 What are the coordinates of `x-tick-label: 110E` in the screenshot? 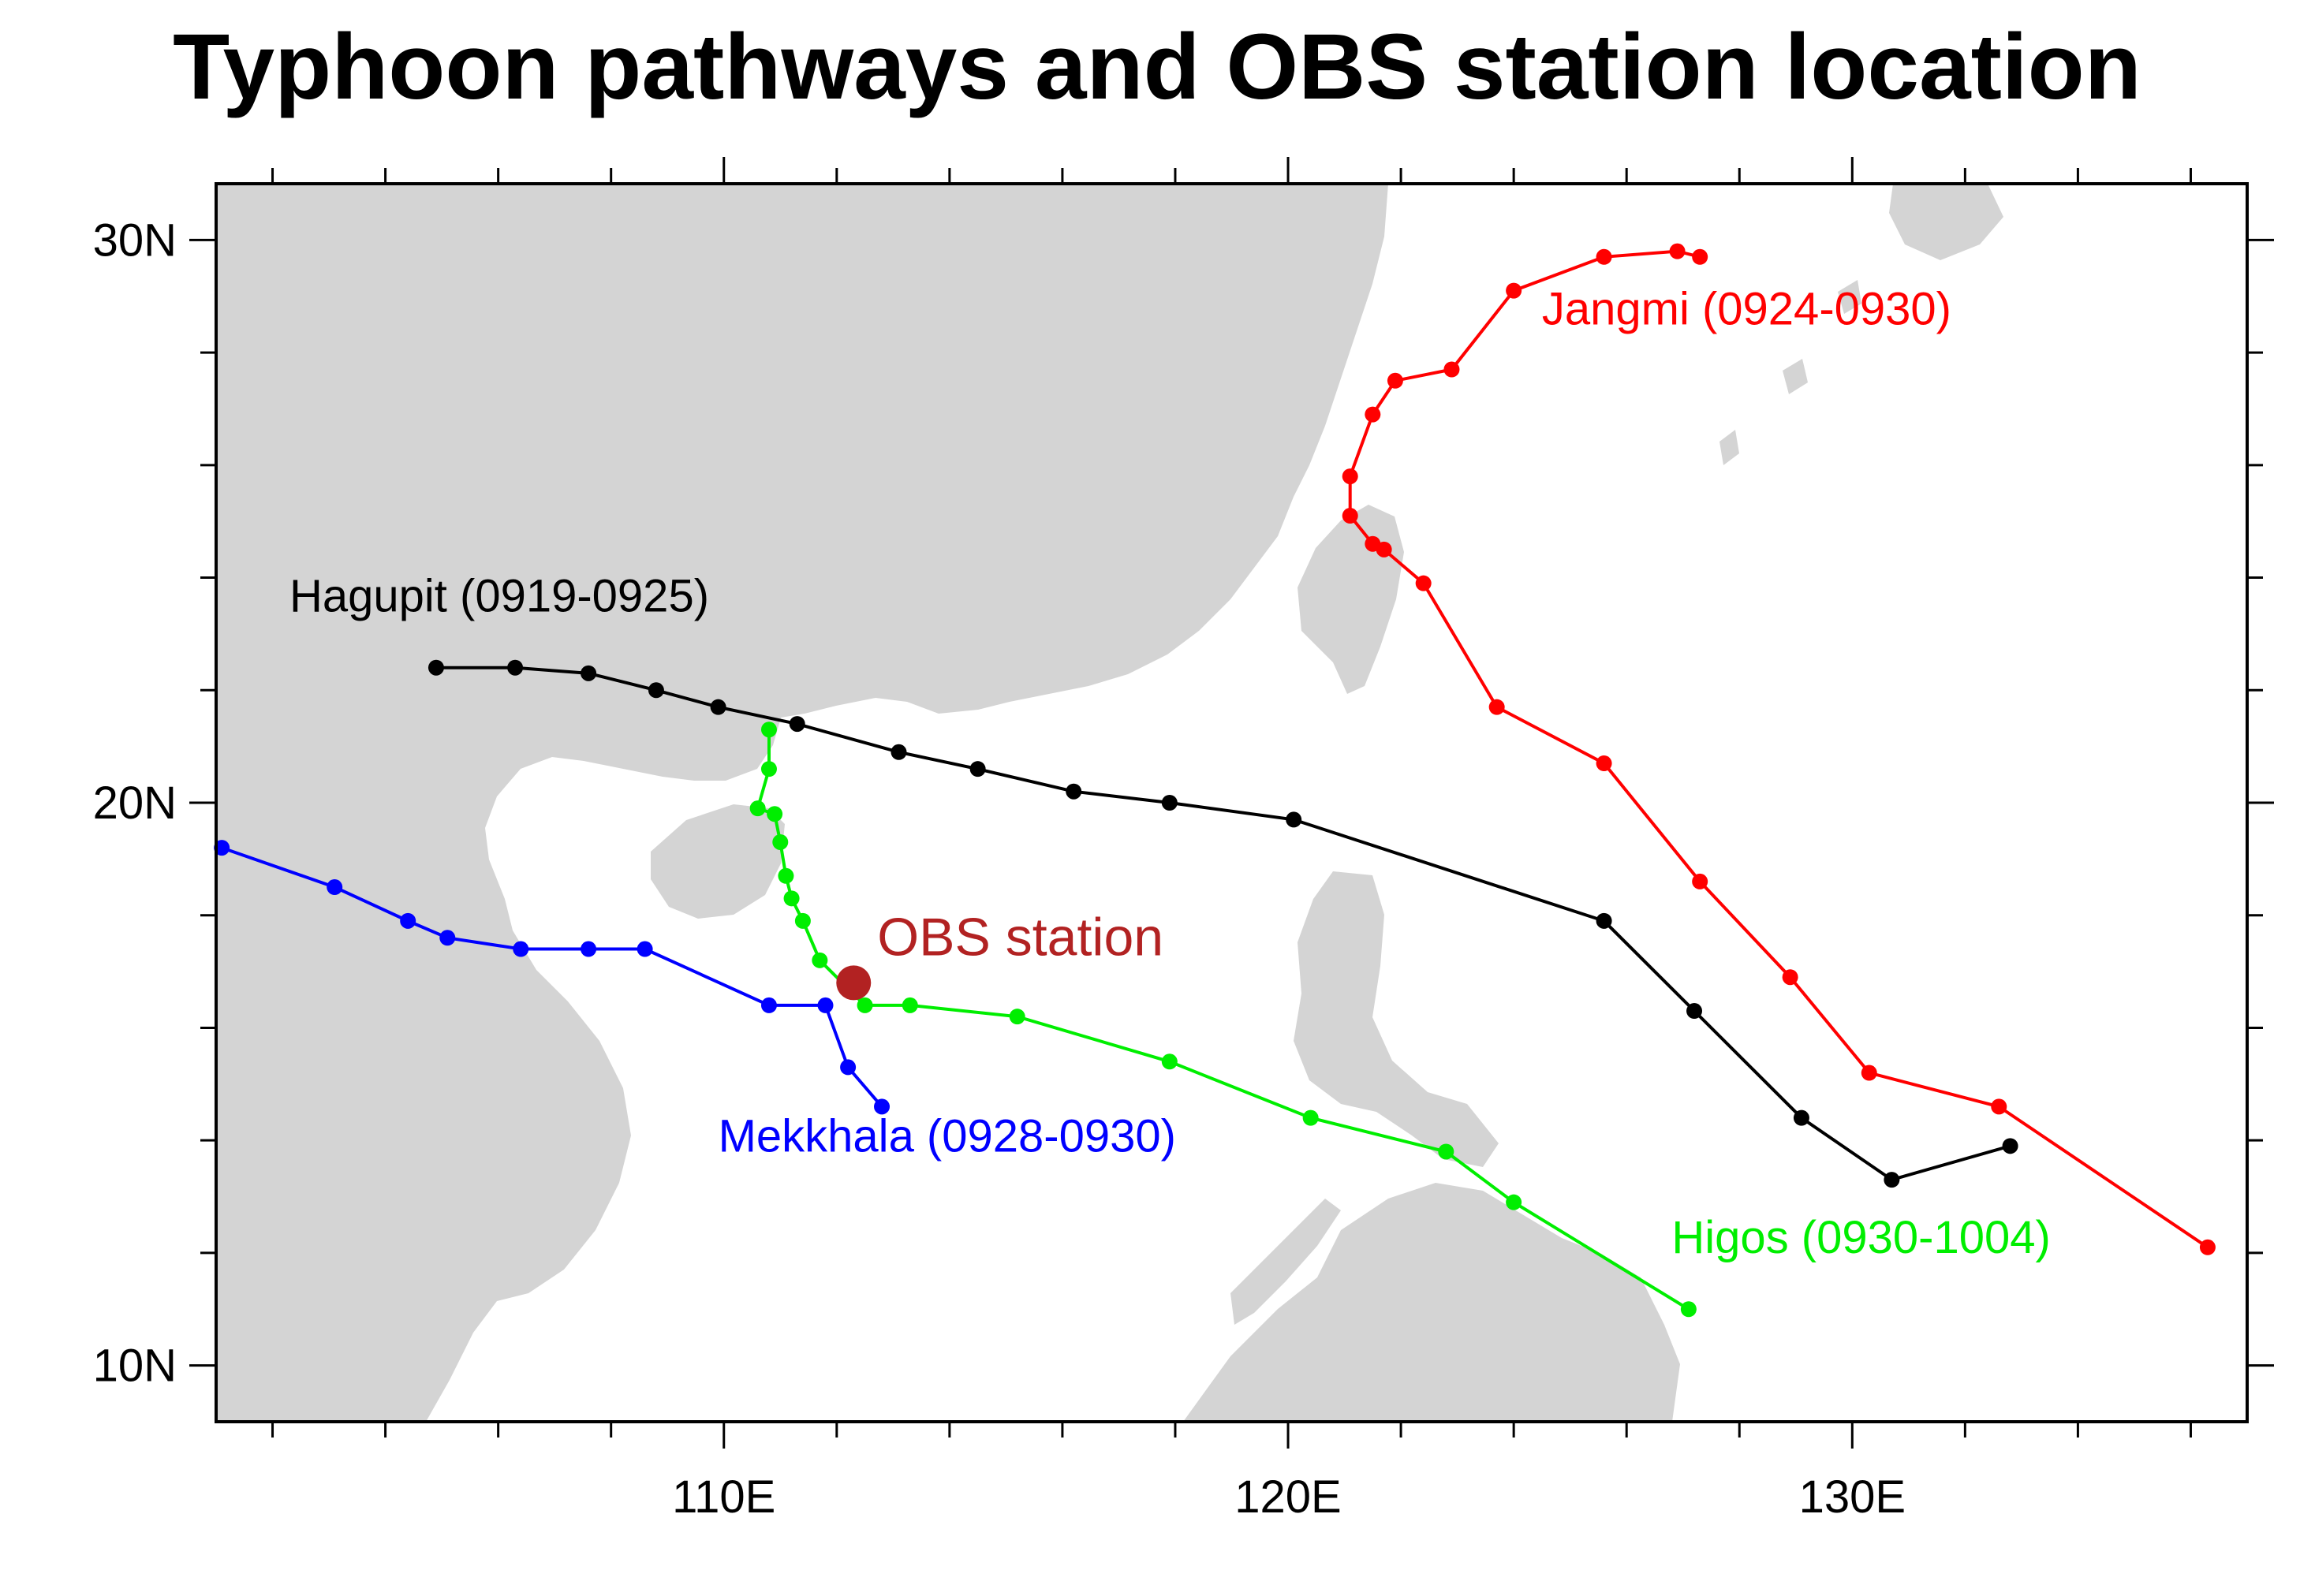 It's located at (723, 1497).